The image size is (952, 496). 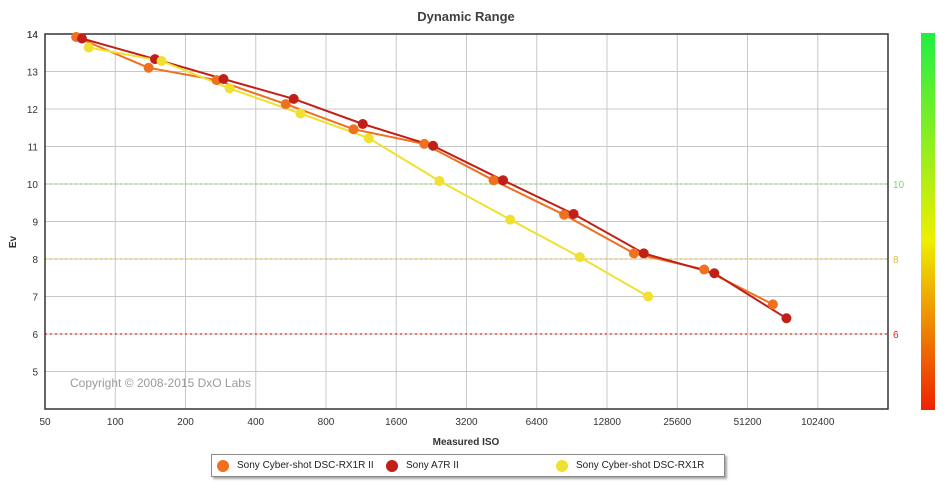 What do you see at coordinates (305, 465) in the screenshot?
I see `legend-label: Sony Cyber-shot DSC-RX1R II` at bounding box center [305, 465].